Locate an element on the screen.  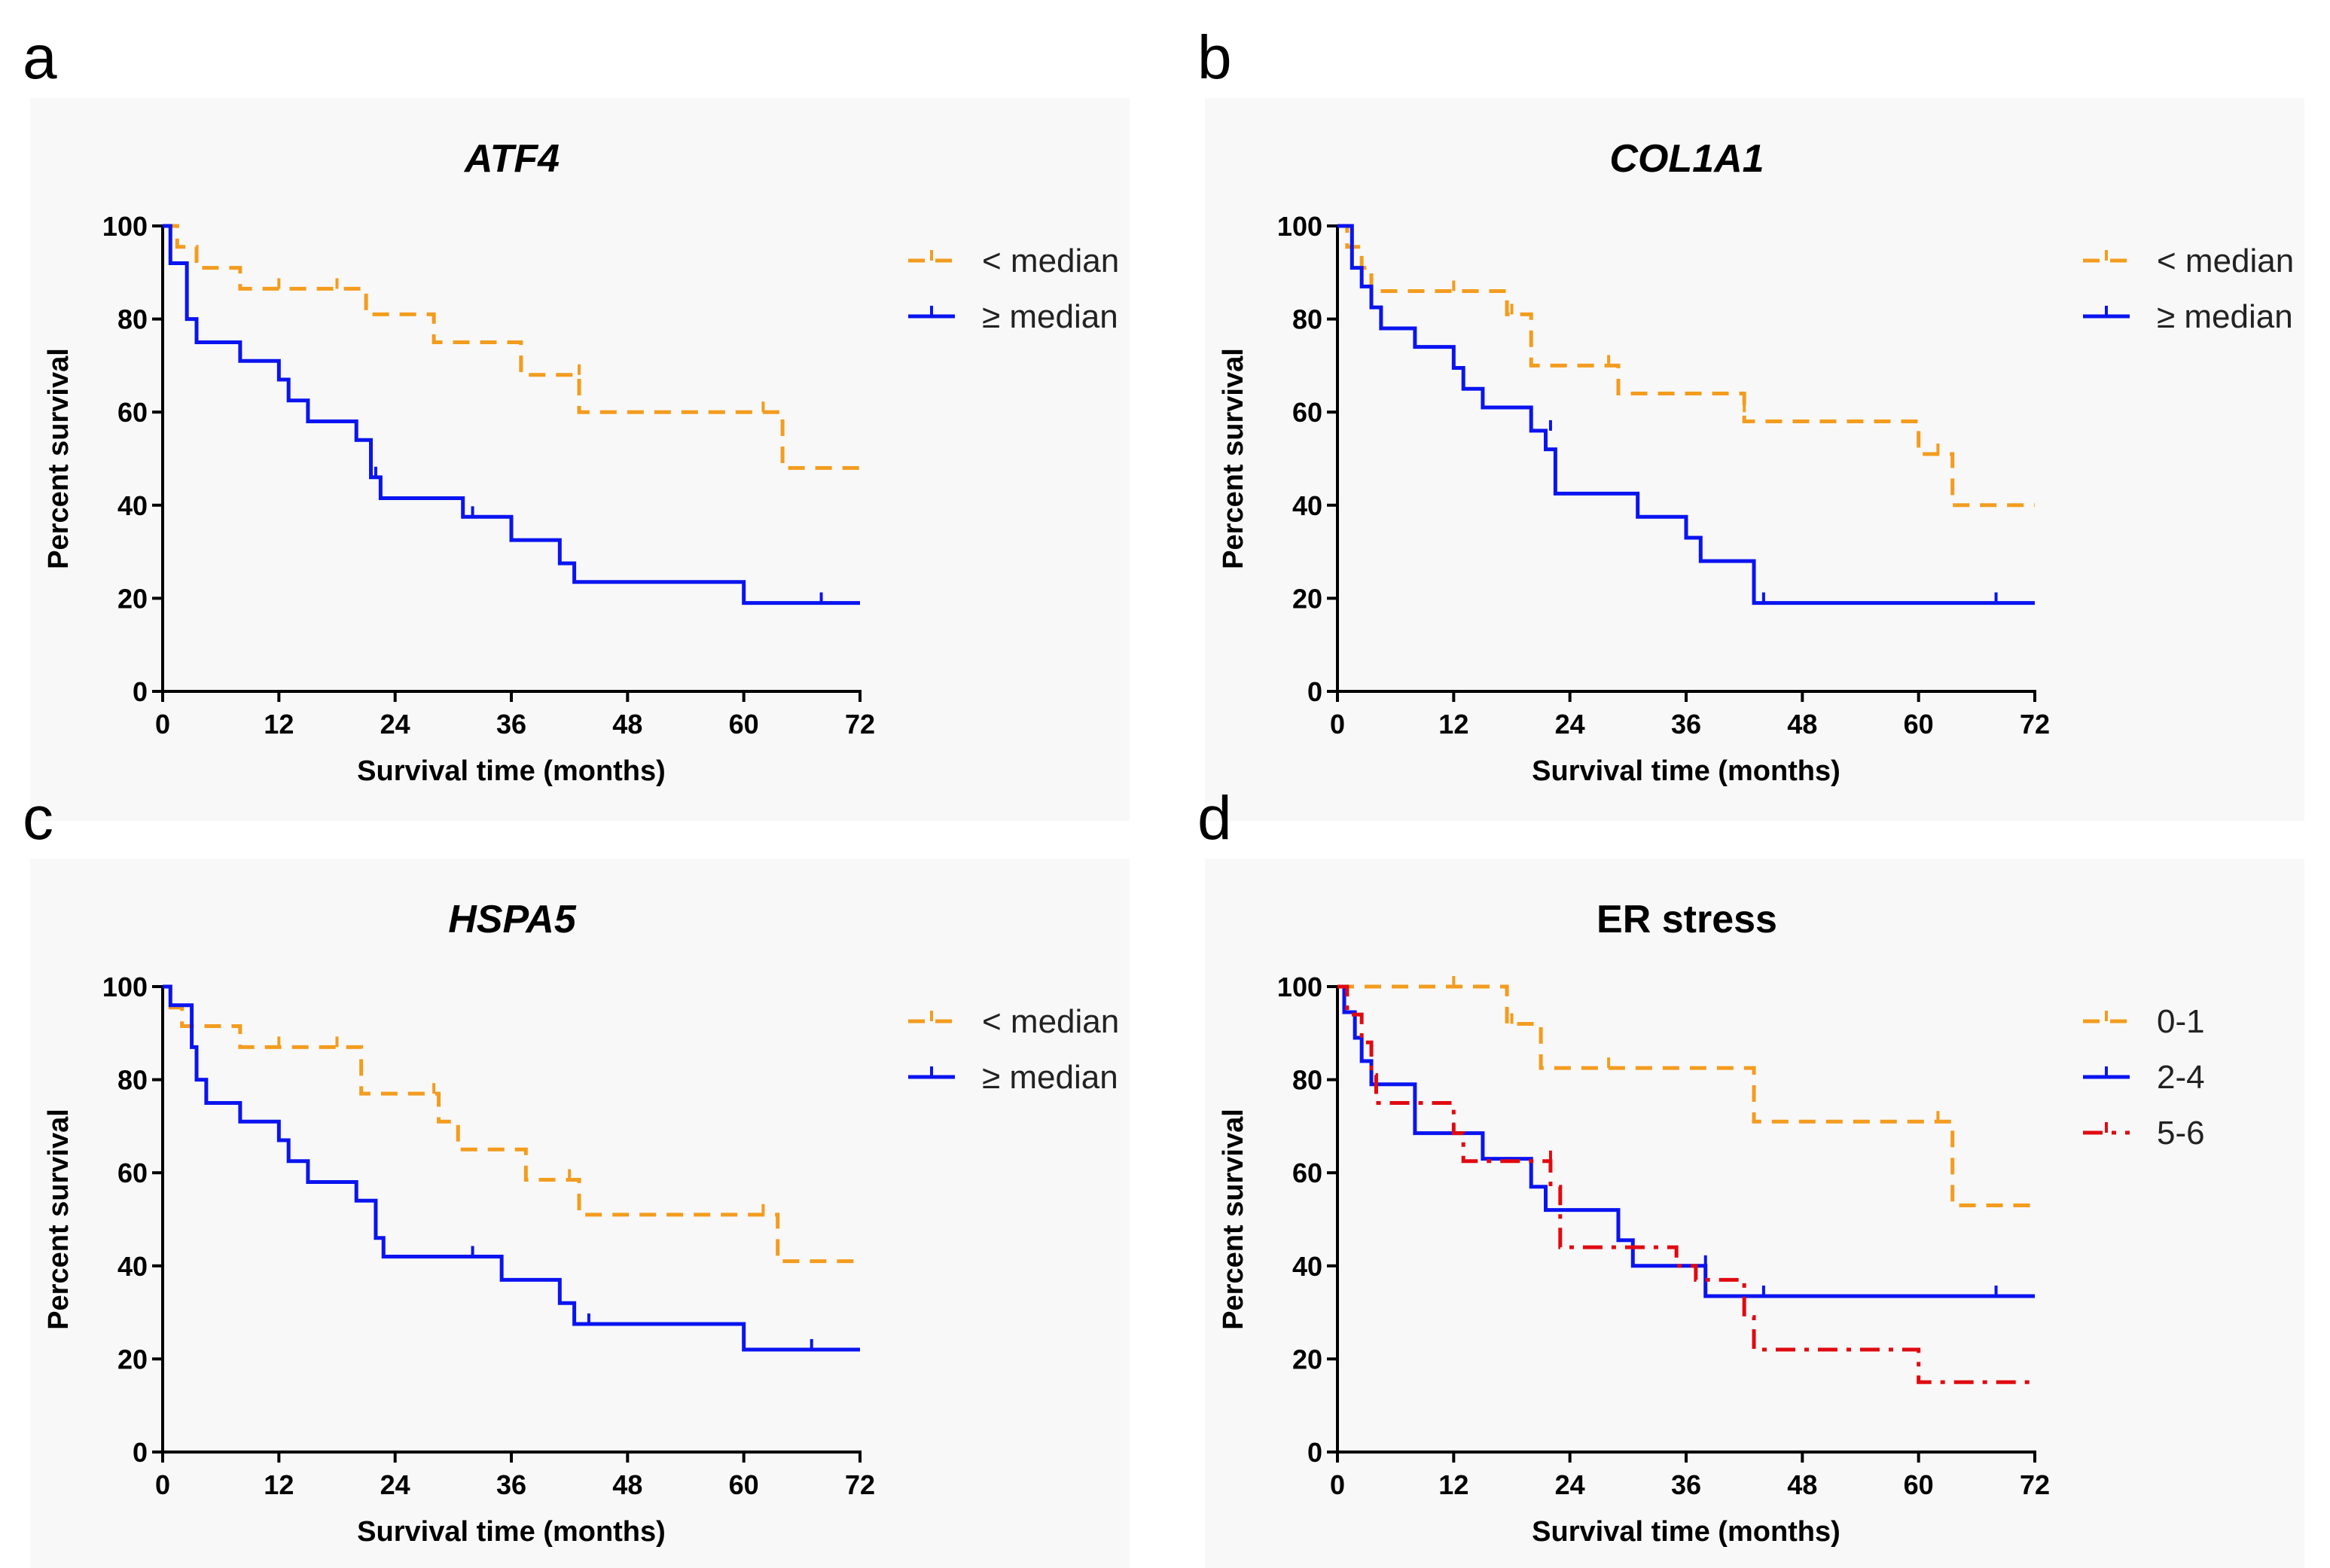
chart-title: COL1A1 is located at coordinates (1686, 159).